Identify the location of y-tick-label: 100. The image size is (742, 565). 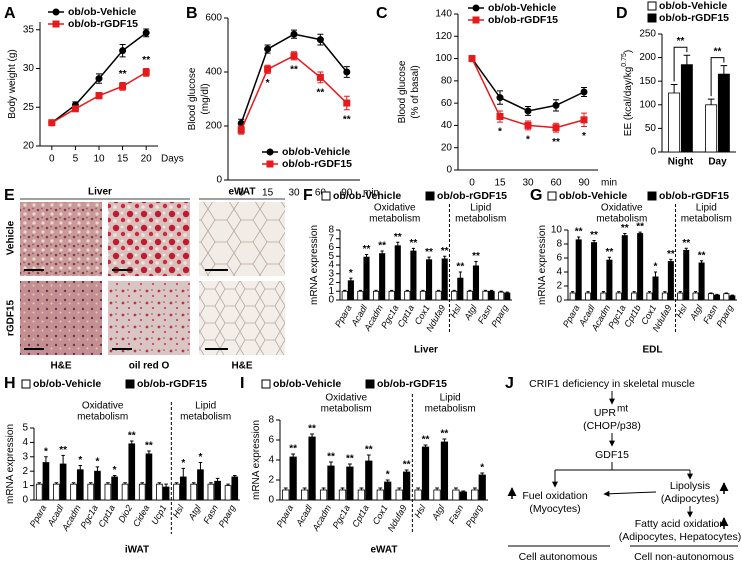
(443, 58).